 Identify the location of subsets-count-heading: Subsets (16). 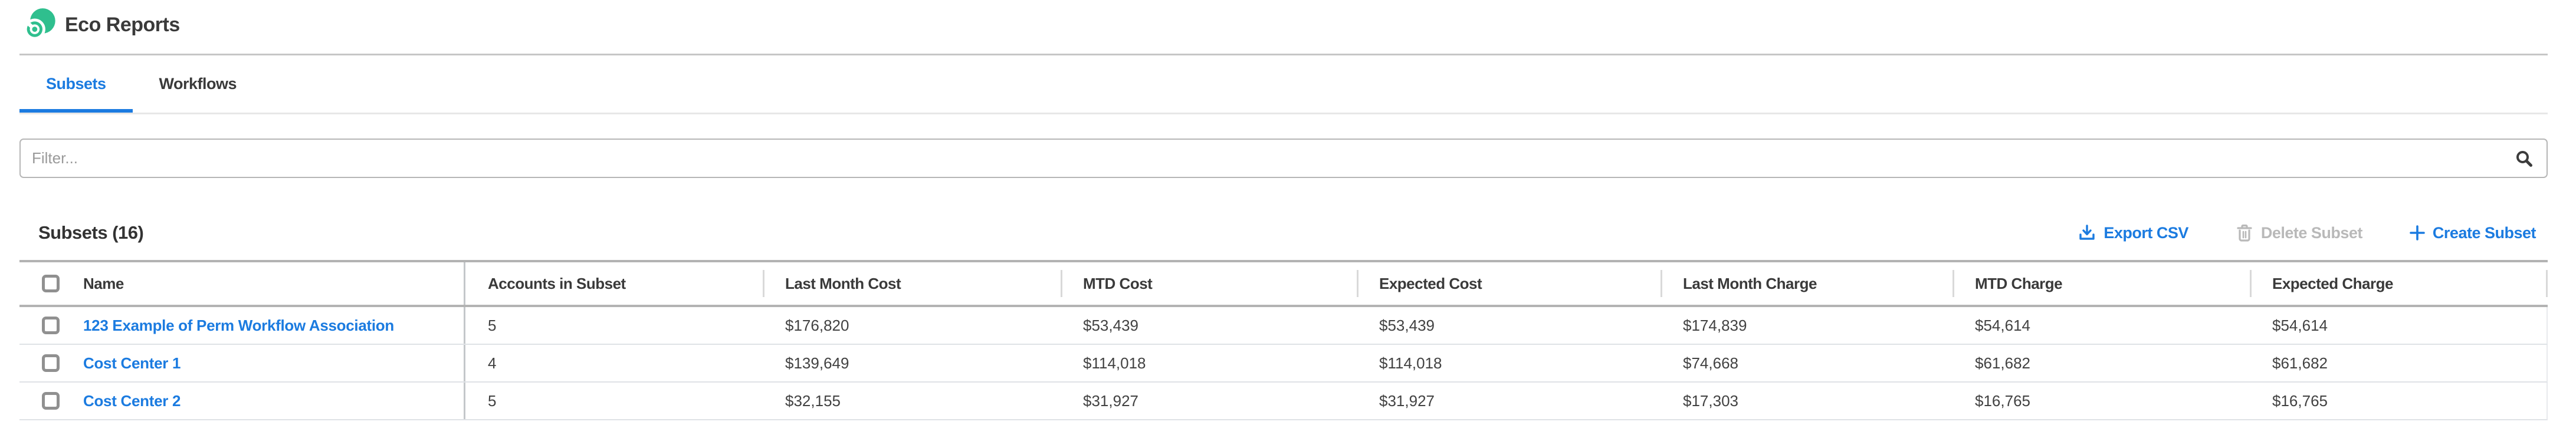
(91, 232).